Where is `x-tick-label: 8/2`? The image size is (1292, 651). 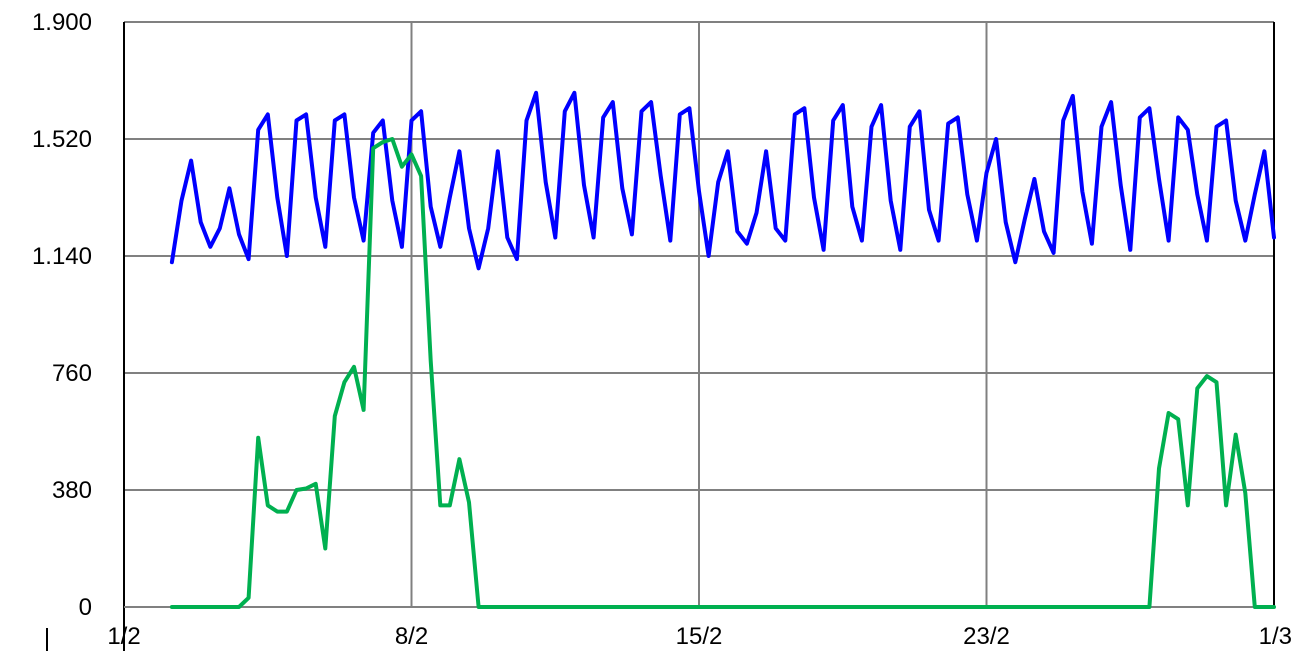 x-tick-label: 8/2 is located at coordinates (411, 636).